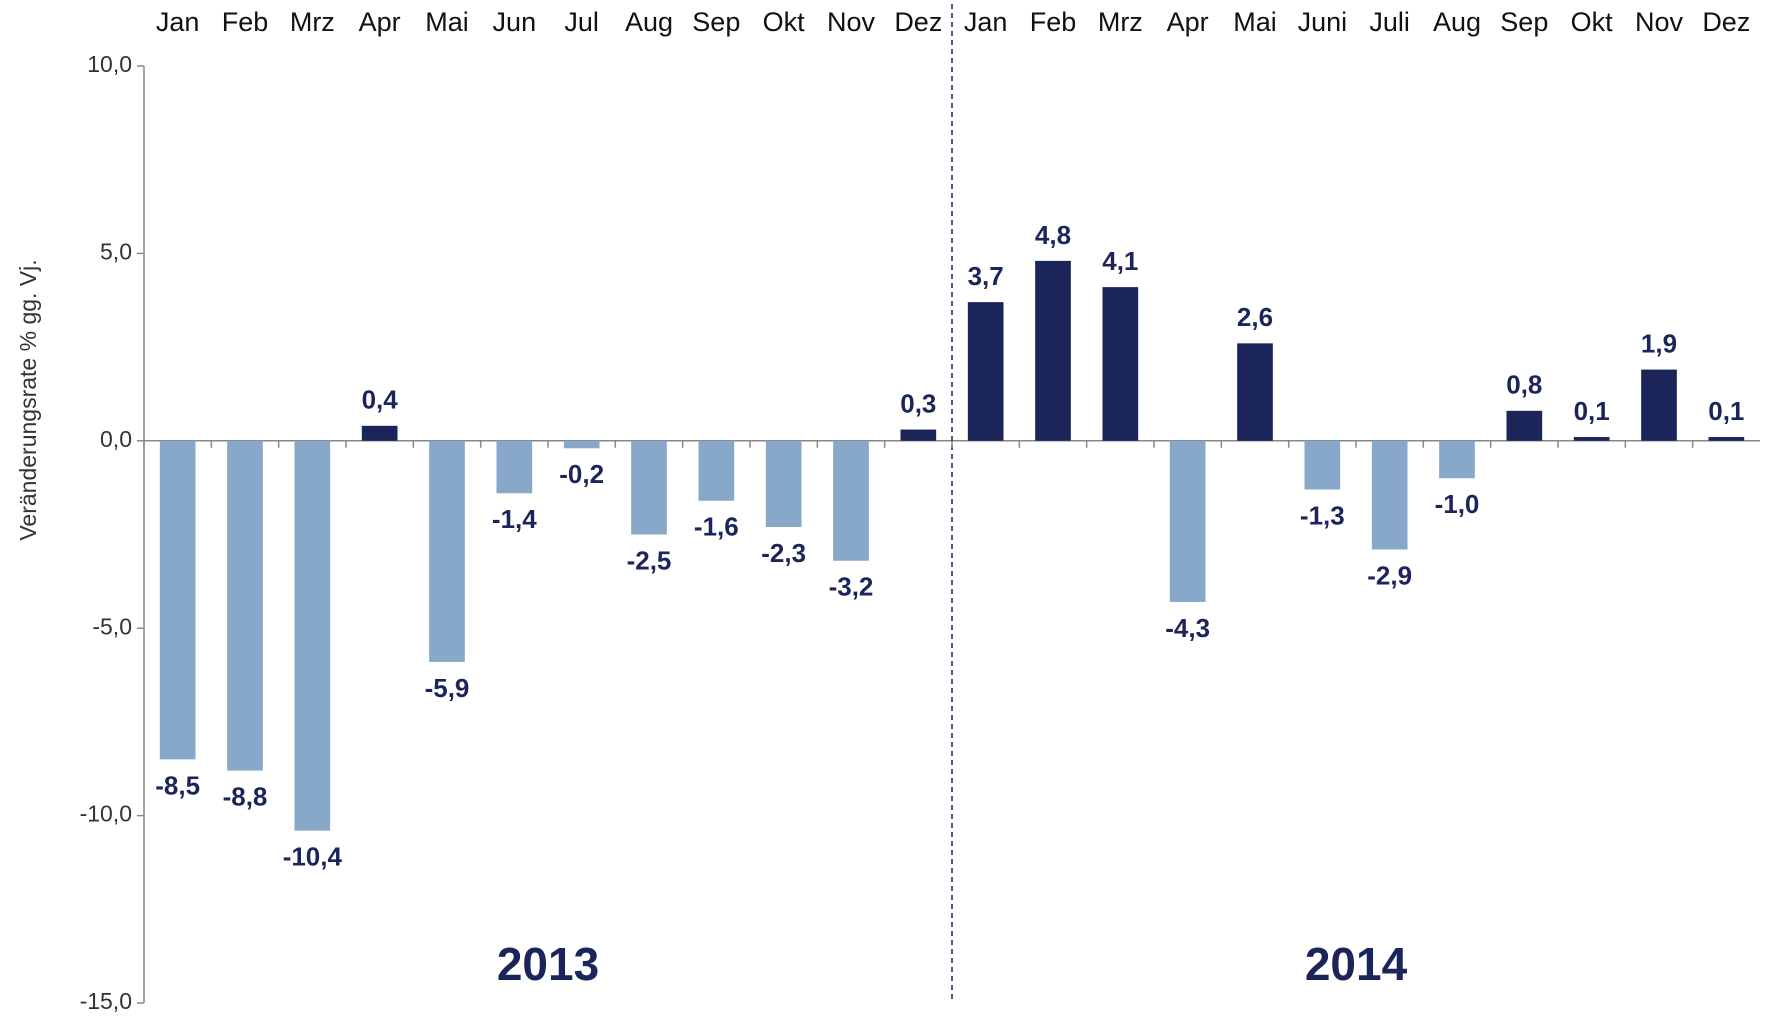 The height and width of the screenshot is (1016, 1765). Describe the element at coordinates (716, 527) in the screenshot. I see `value-label: -1,6` at that location.